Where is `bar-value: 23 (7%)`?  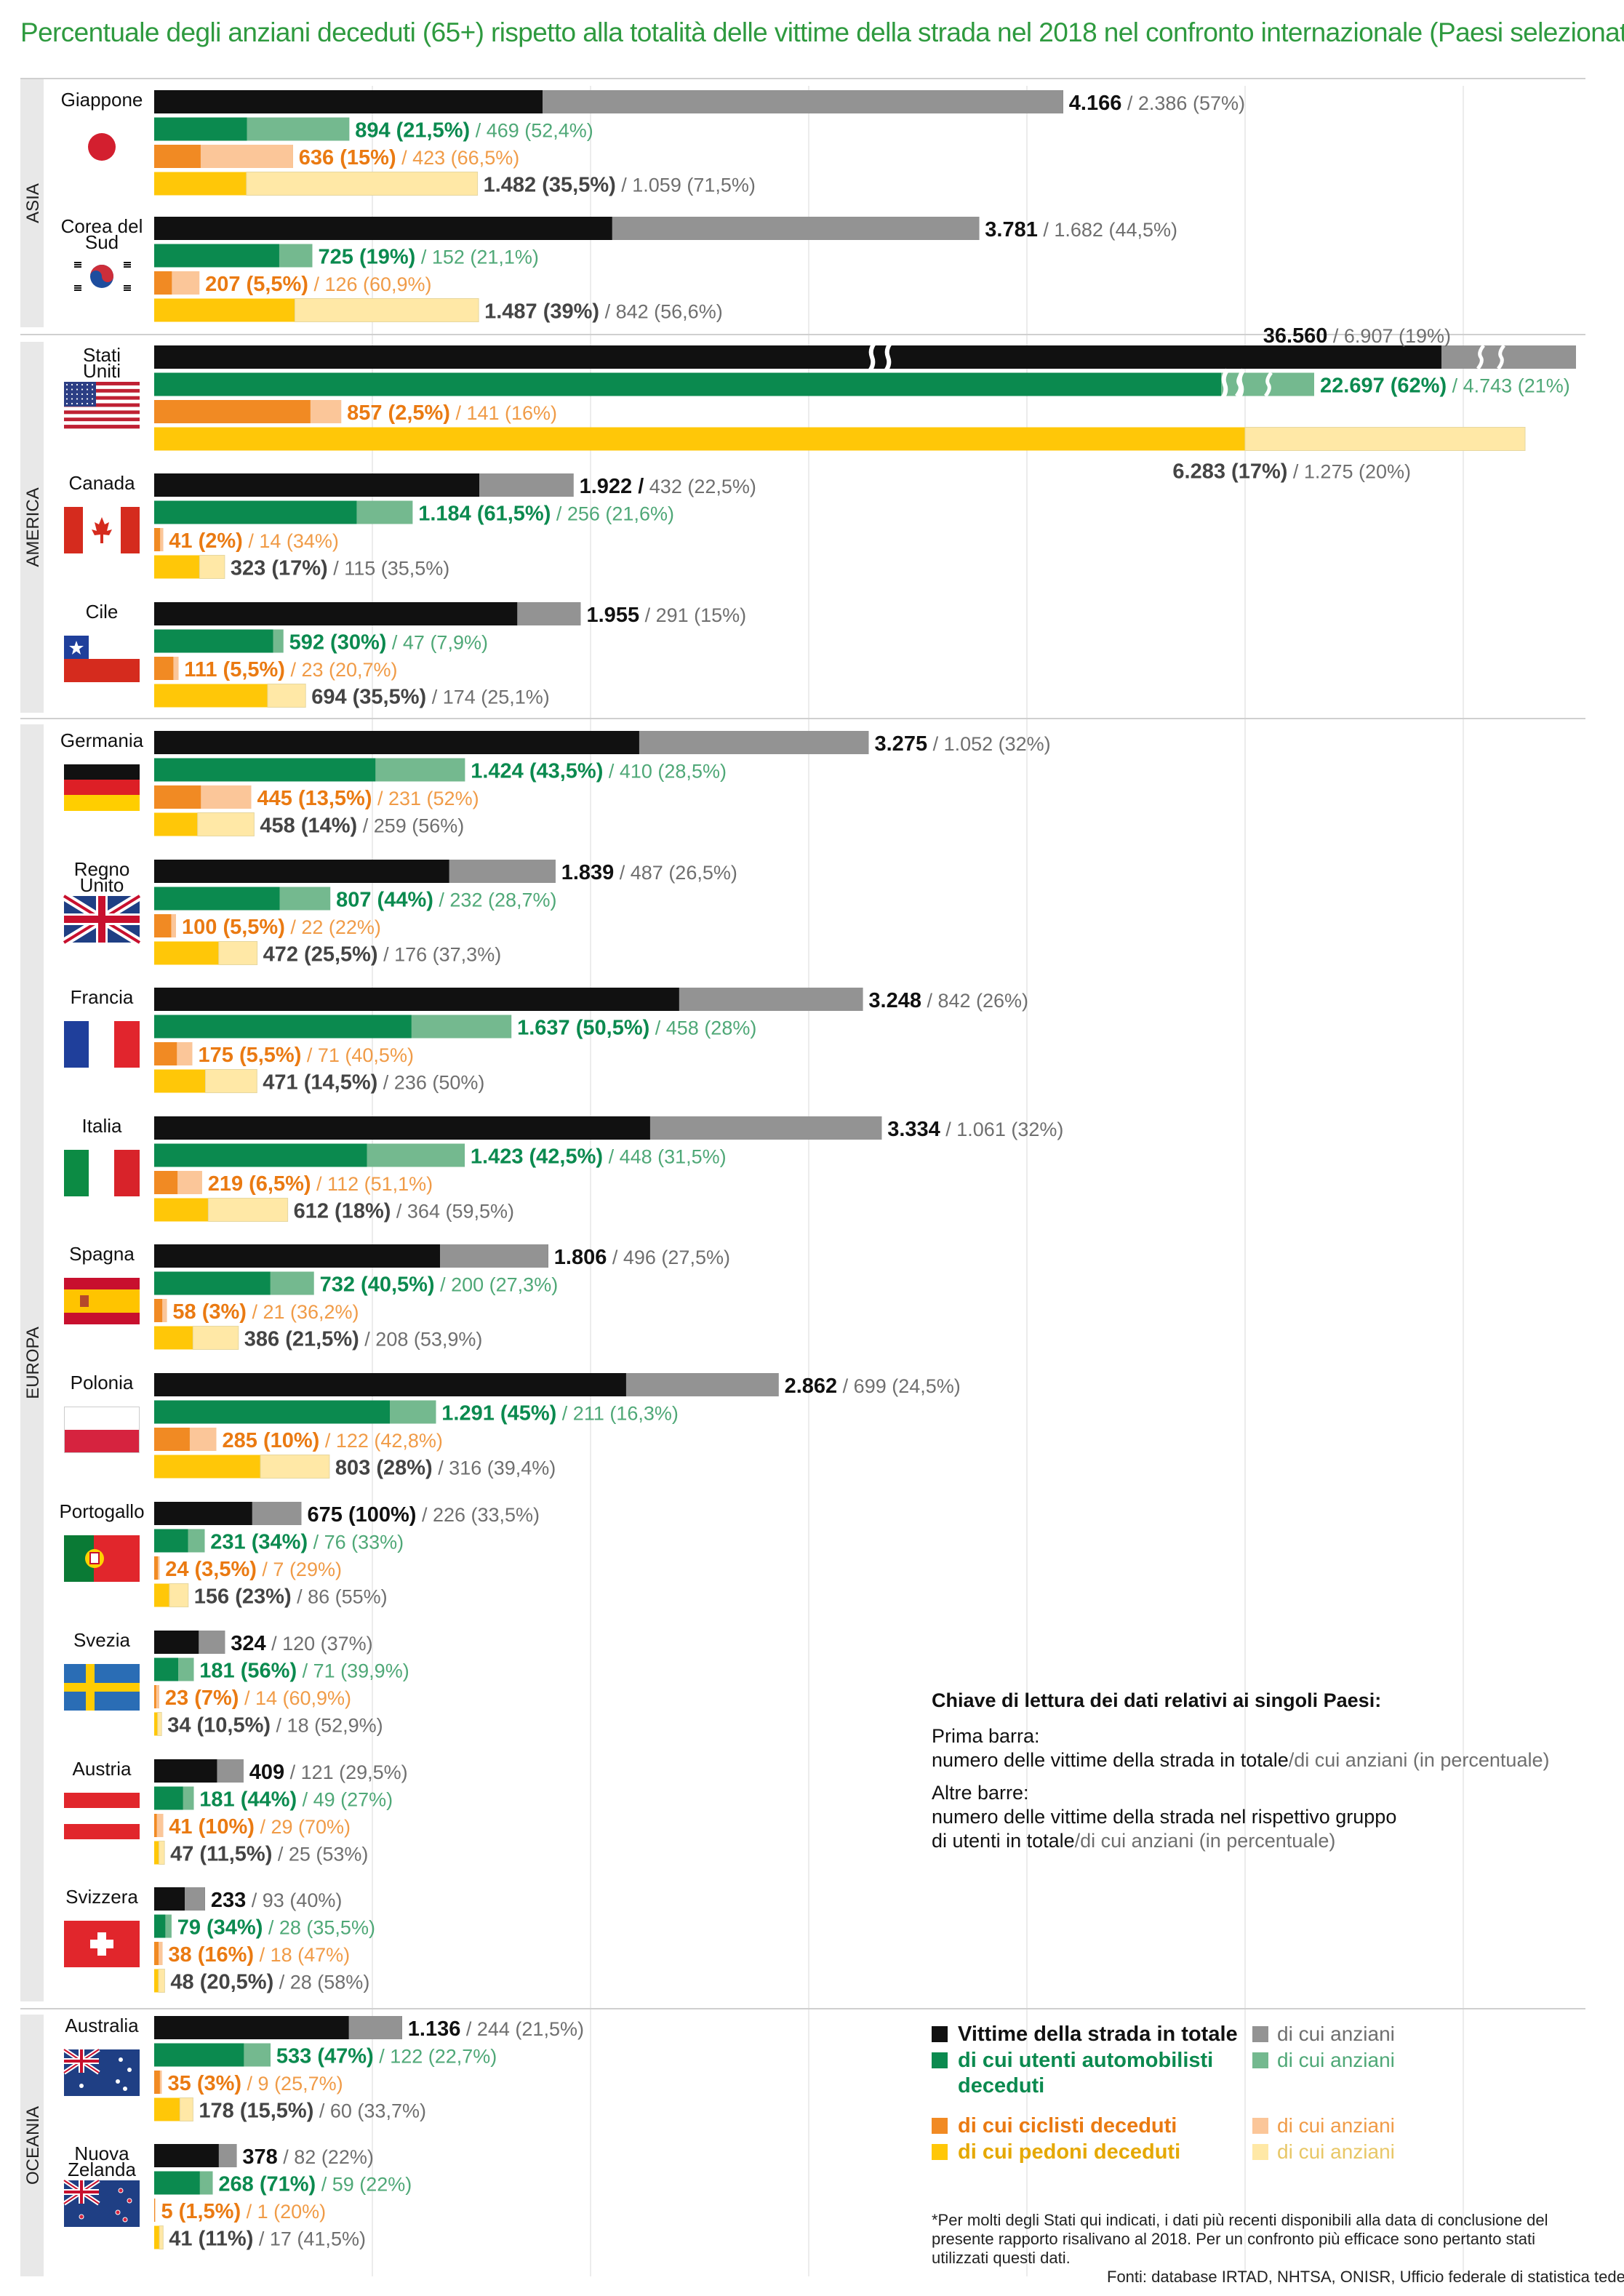 bar-value: 23 (7%) is located at coordinates (202, 1698).